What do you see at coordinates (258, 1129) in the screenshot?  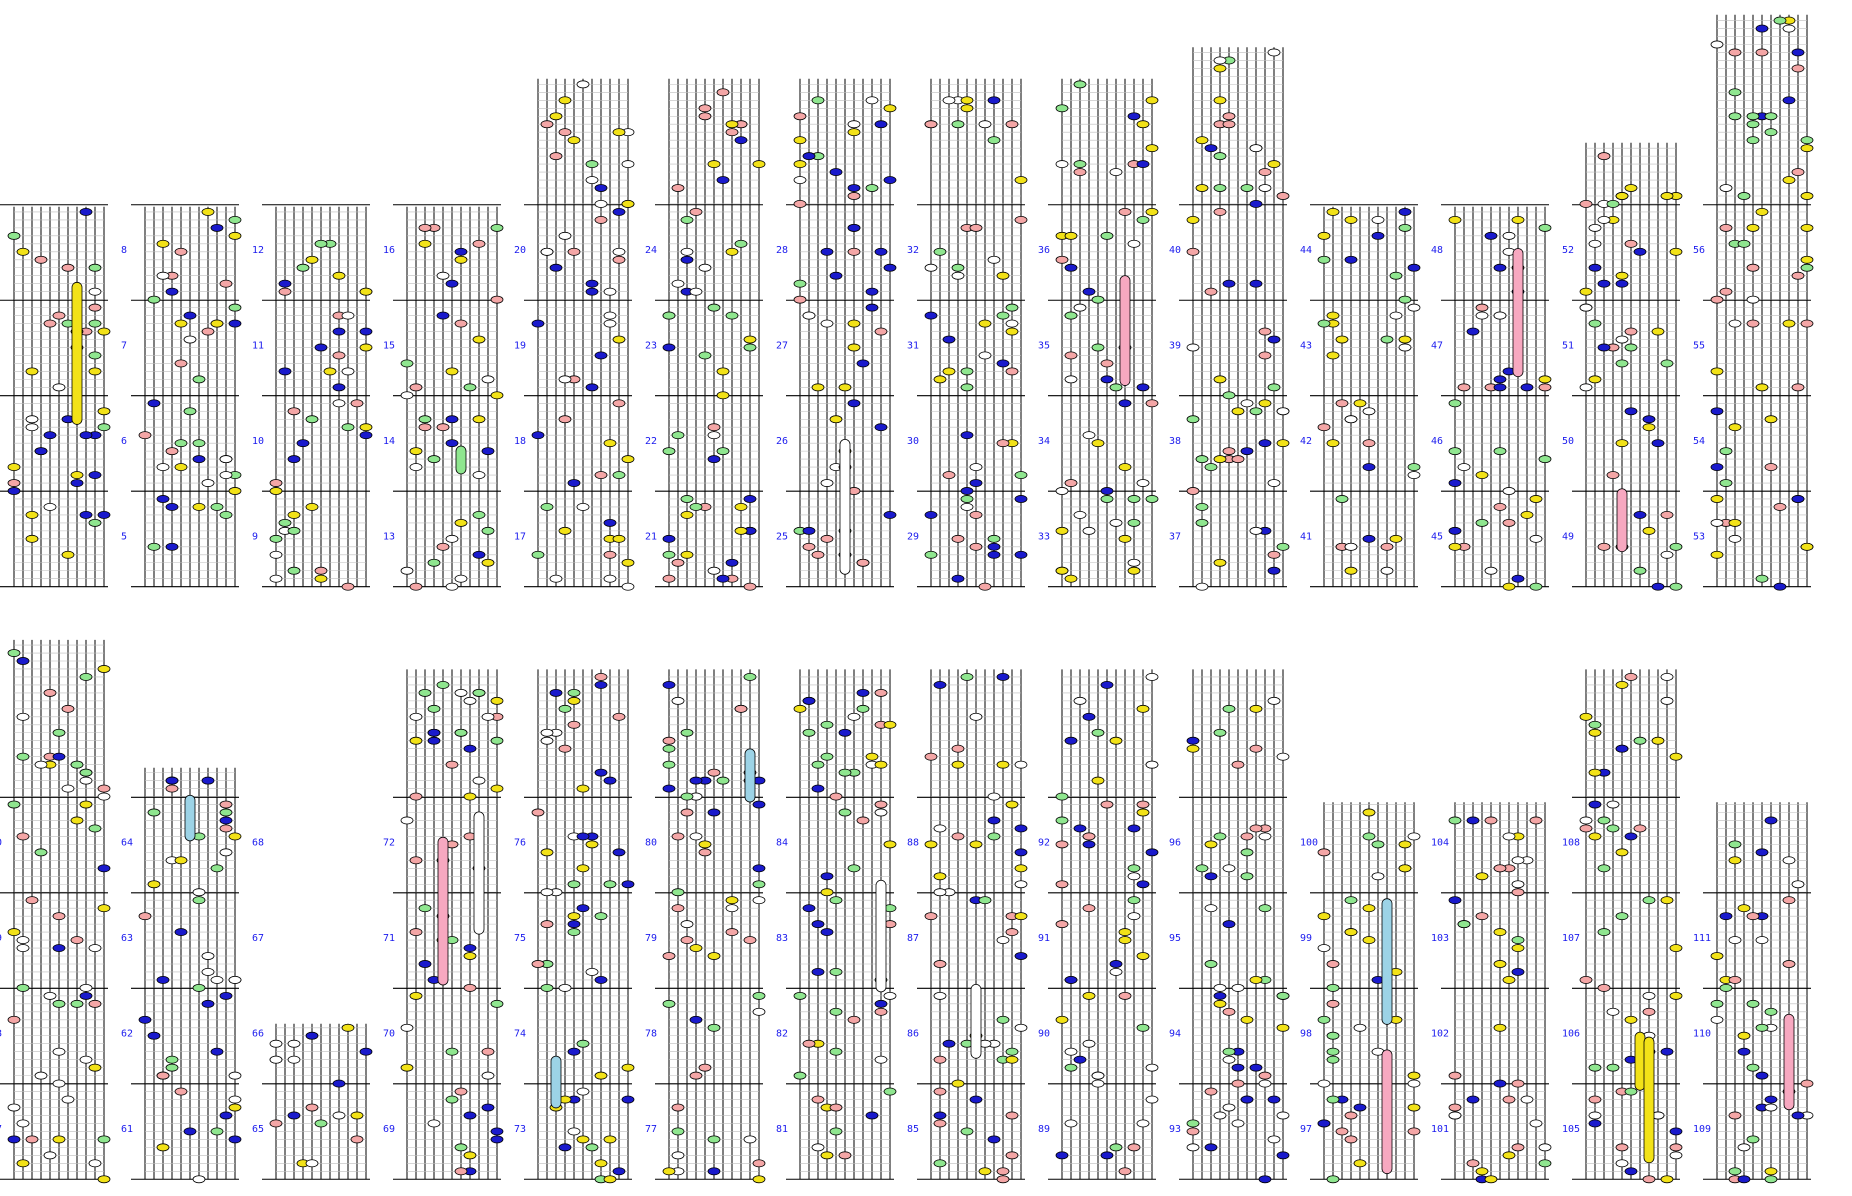 I see `section-label: 65` at bounding box center [258, 1129].